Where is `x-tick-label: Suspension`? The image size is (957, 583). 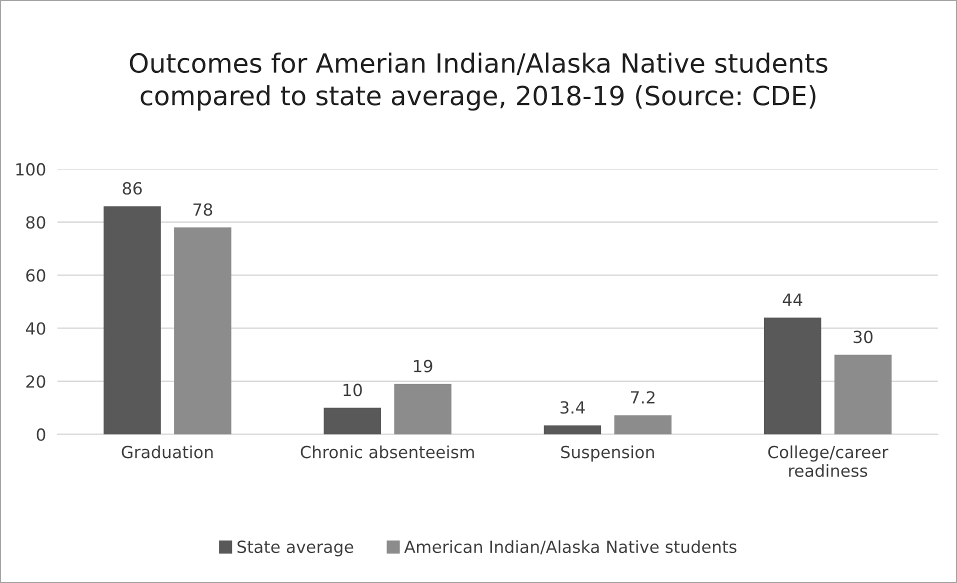 x-tick-label: Suspension is located at coordinates (607, 453).